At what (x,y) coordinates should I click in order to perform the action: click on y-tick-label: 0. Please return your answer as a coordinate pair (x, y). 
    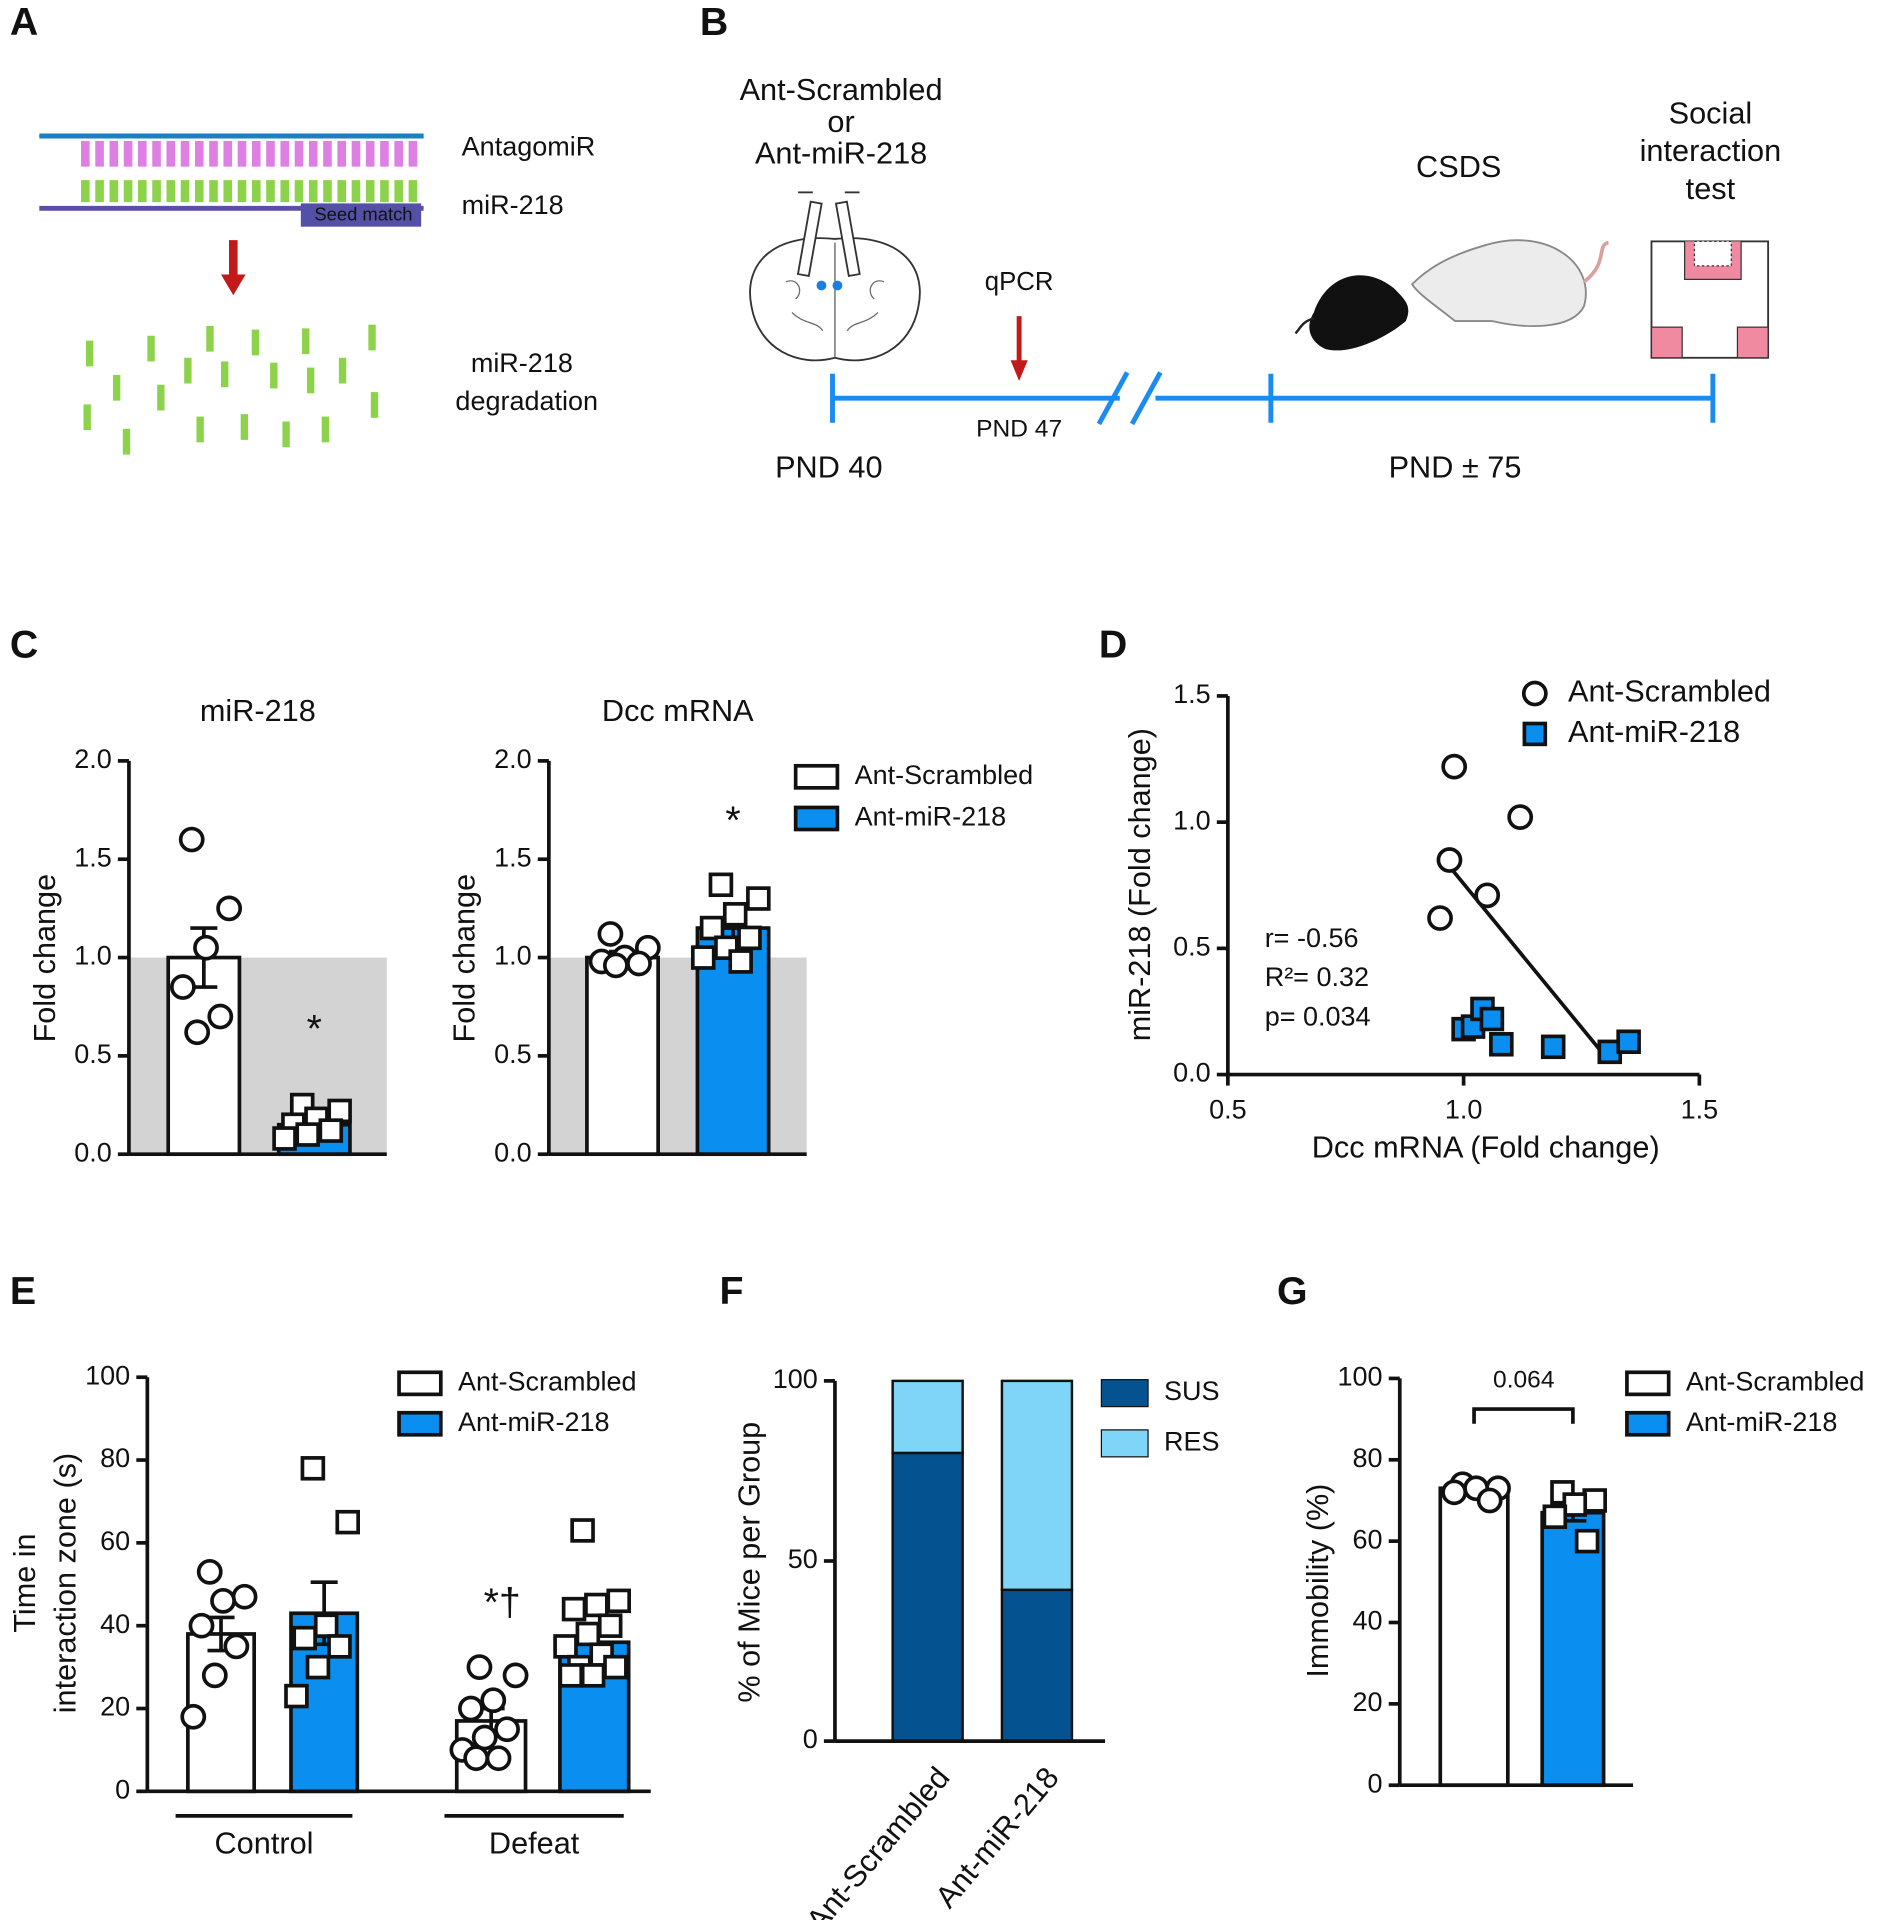
    Looking at the image, I should click on (1375, 1783).